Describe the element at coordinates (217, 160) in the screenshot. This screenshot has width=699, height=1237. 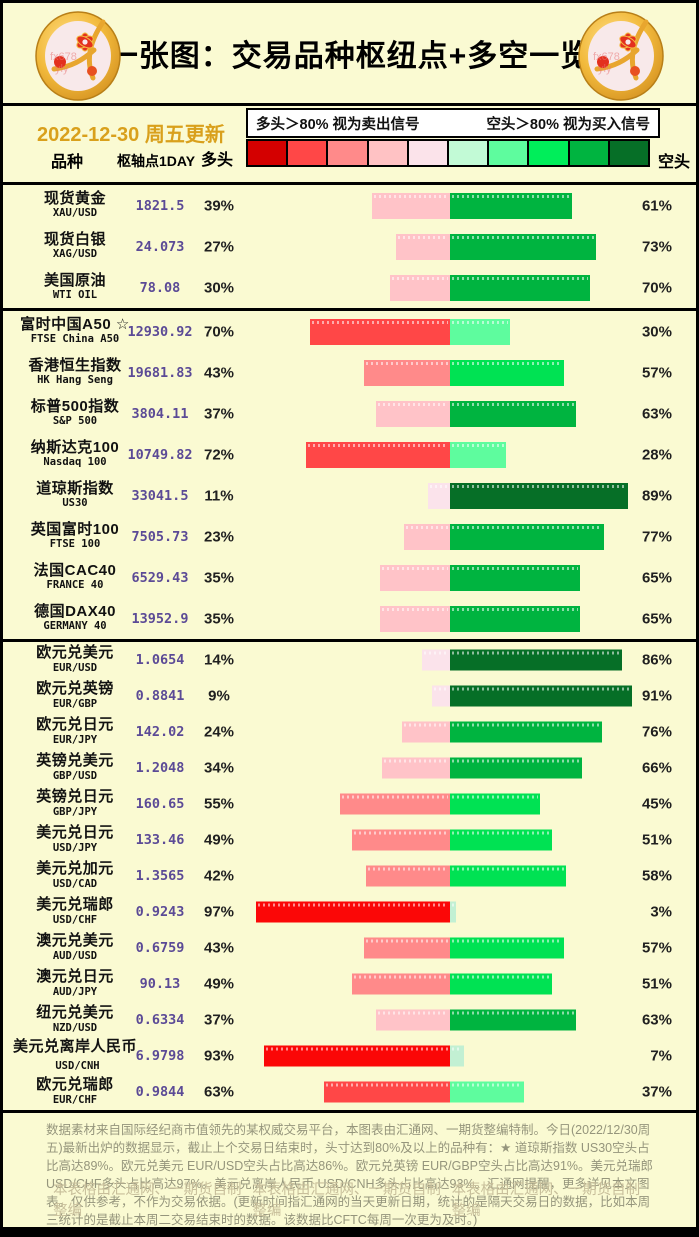
I see `column-header-long: 多头` at that location.